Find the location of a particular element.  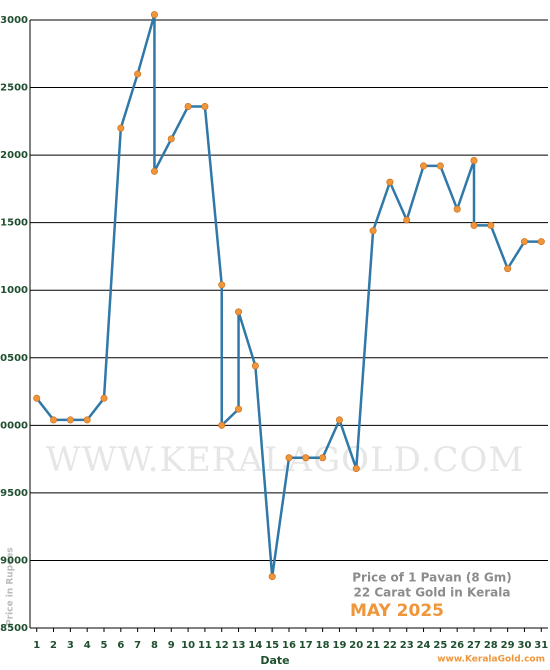

x-tick-label: 17 is located at coordinates (306, 645).